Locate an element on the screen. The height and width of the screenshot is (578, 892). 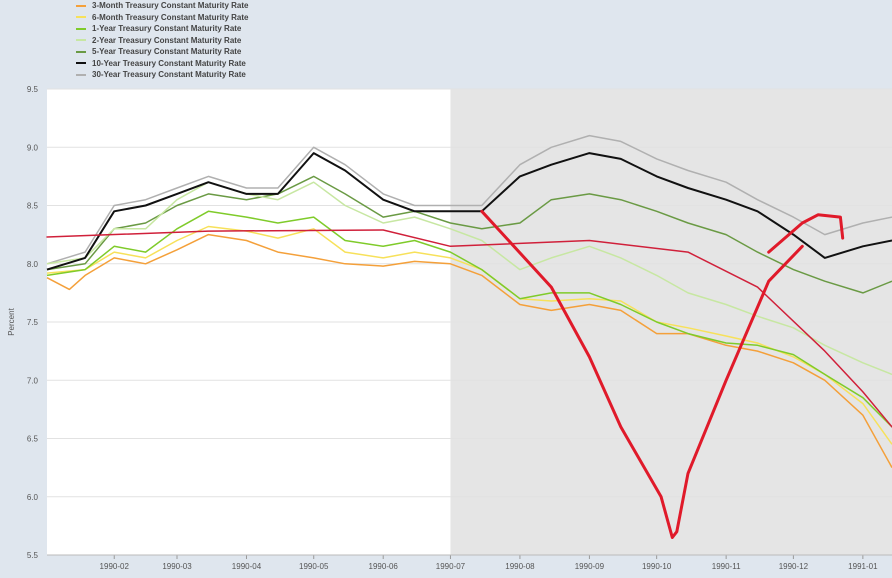
x-tick-label: 1990-08 is located at coordinates (520, 566).